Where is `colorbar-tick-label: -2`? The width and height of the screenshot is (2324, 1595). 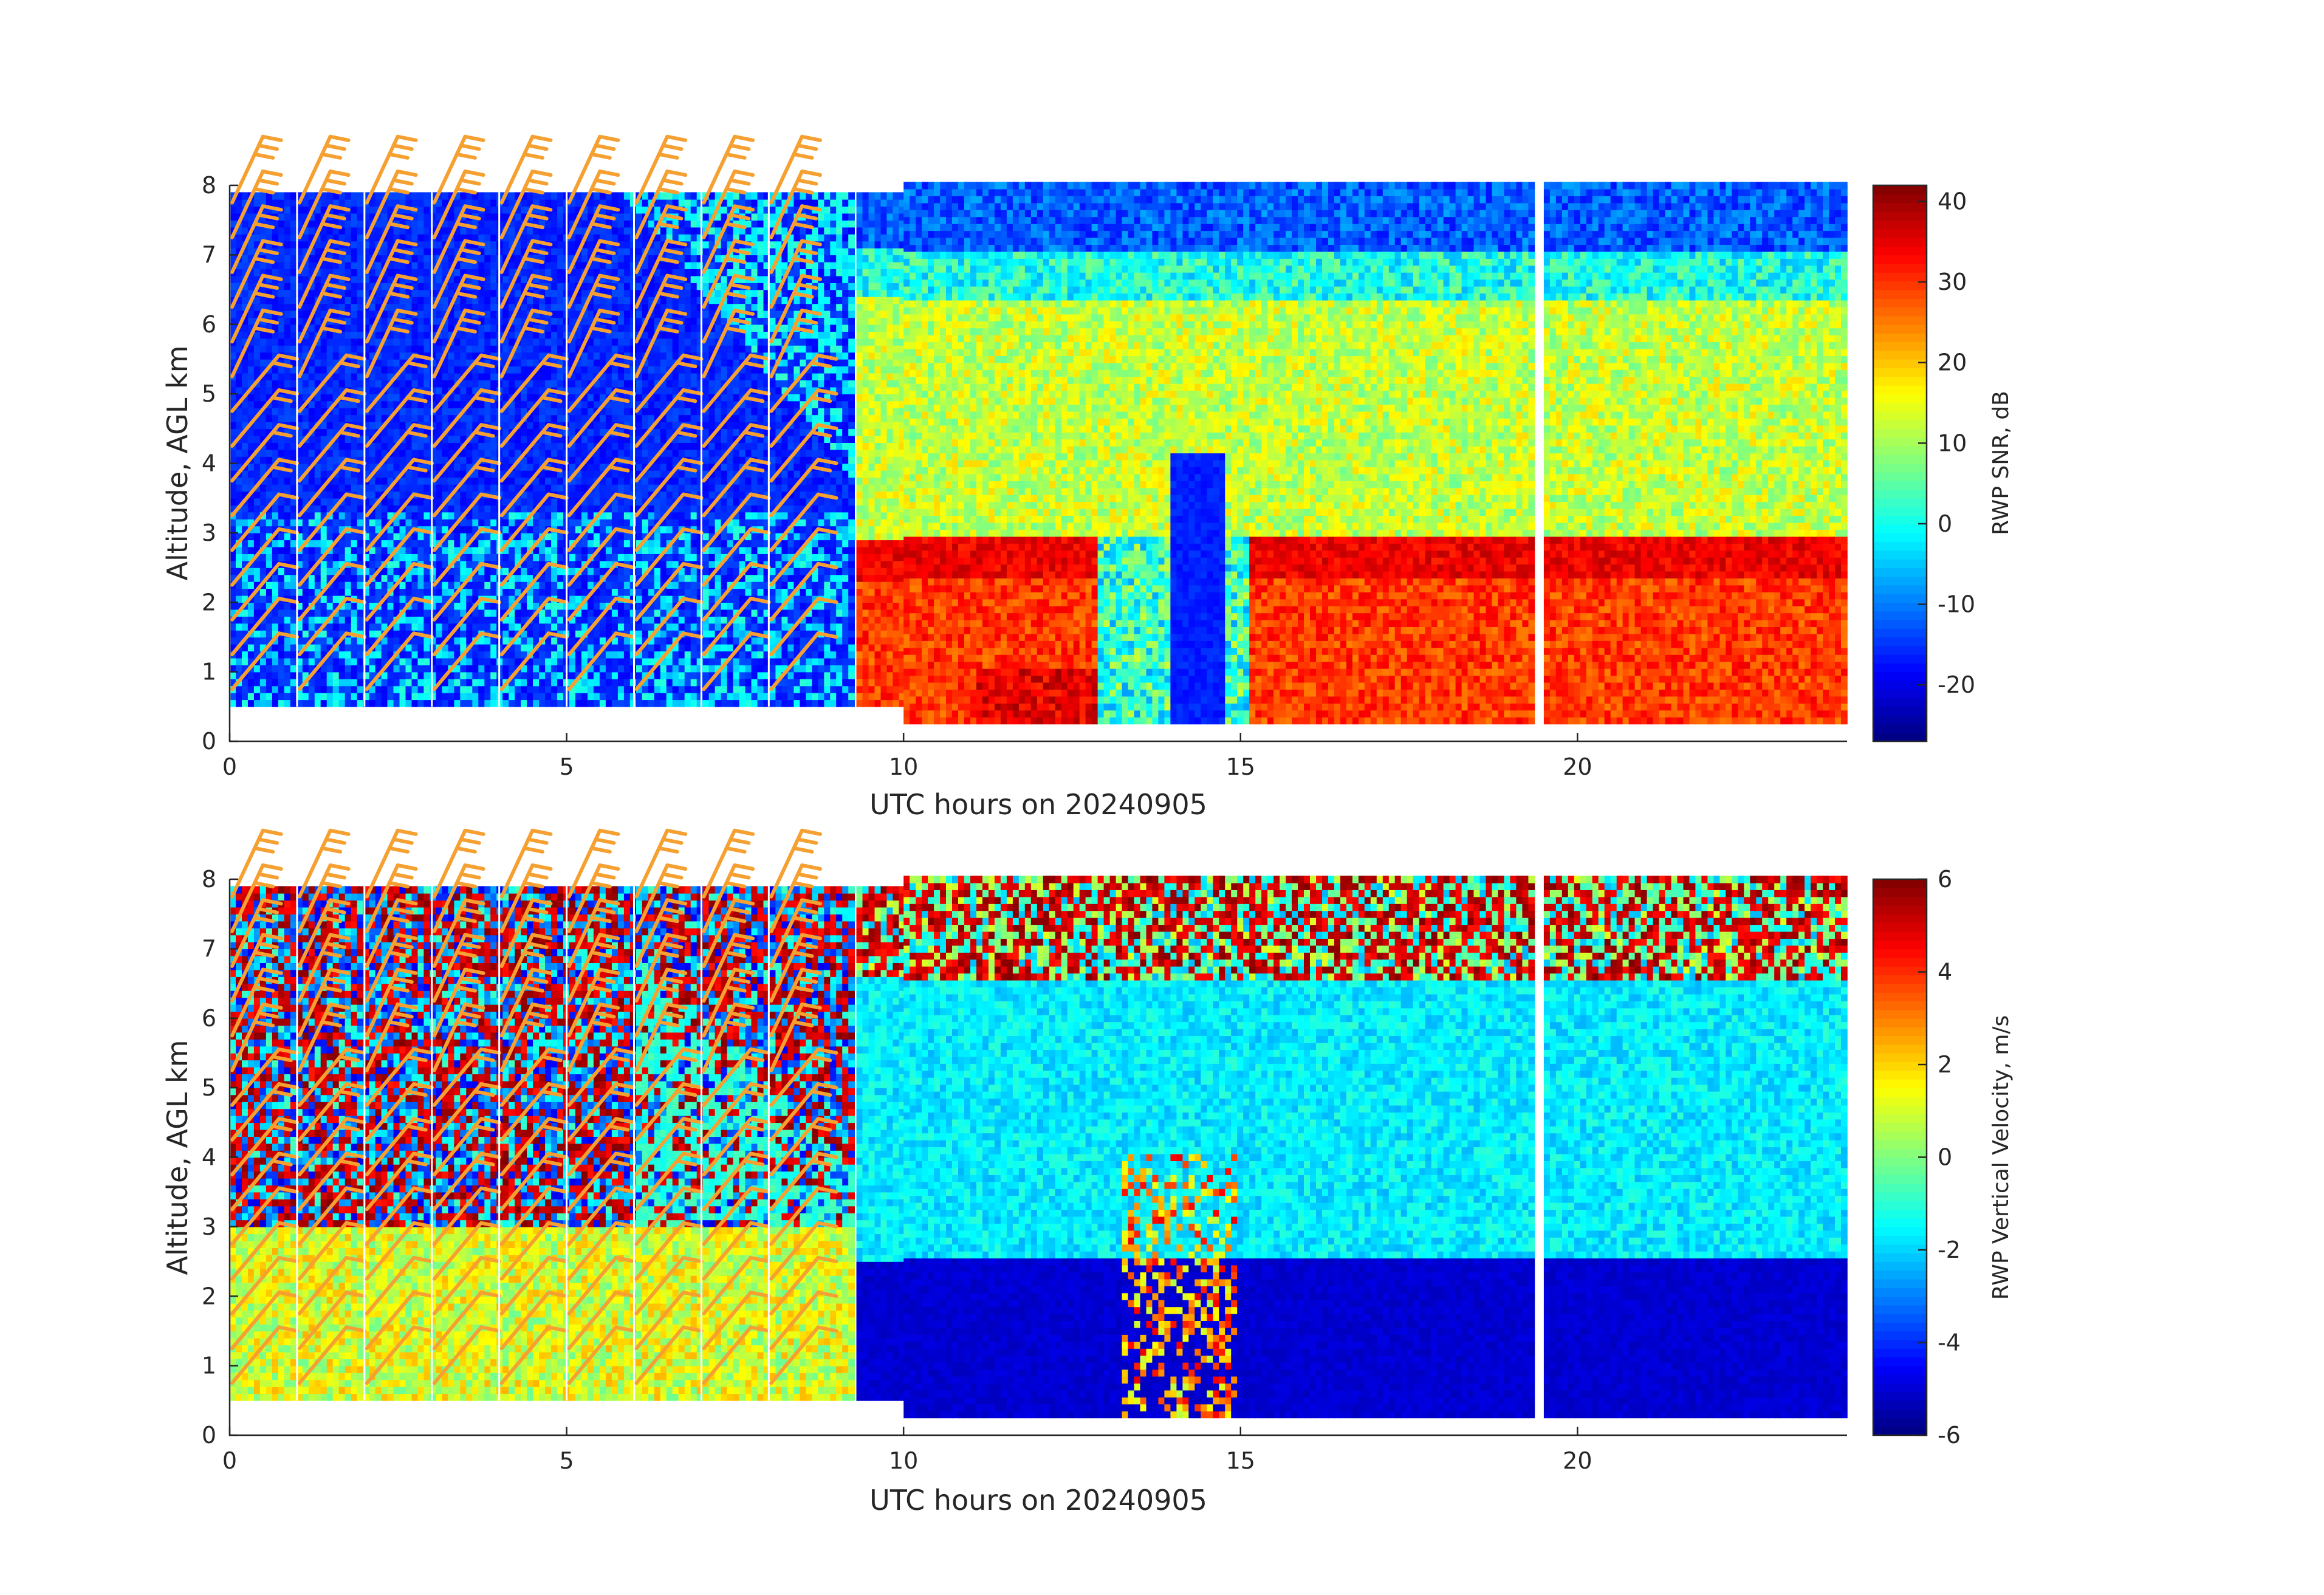
colorbar-tick-label: -2 is located at coordinates (1949, 1250).